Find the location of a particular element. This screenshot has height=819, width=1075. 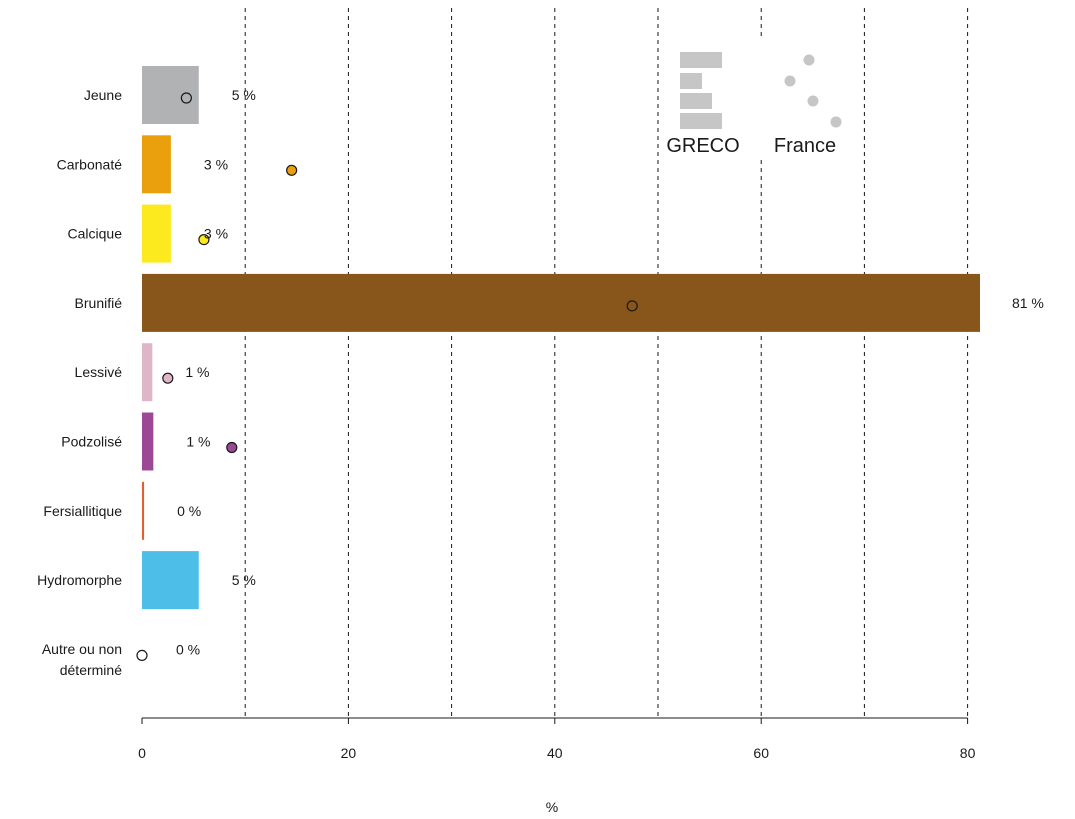

category-label: Carbonaté is located at coordinates (90, 164).